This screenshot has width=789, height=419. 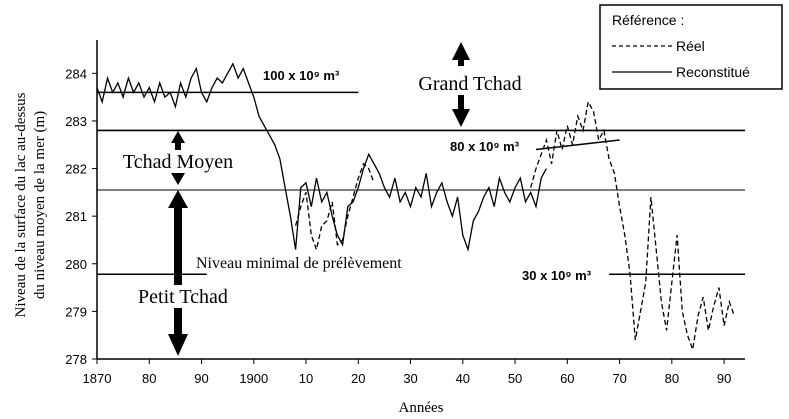 What do you see at coordinates (619, 378) in the screenshot?
I see `x-tick-label: 70` at bounding box center [619, 378].